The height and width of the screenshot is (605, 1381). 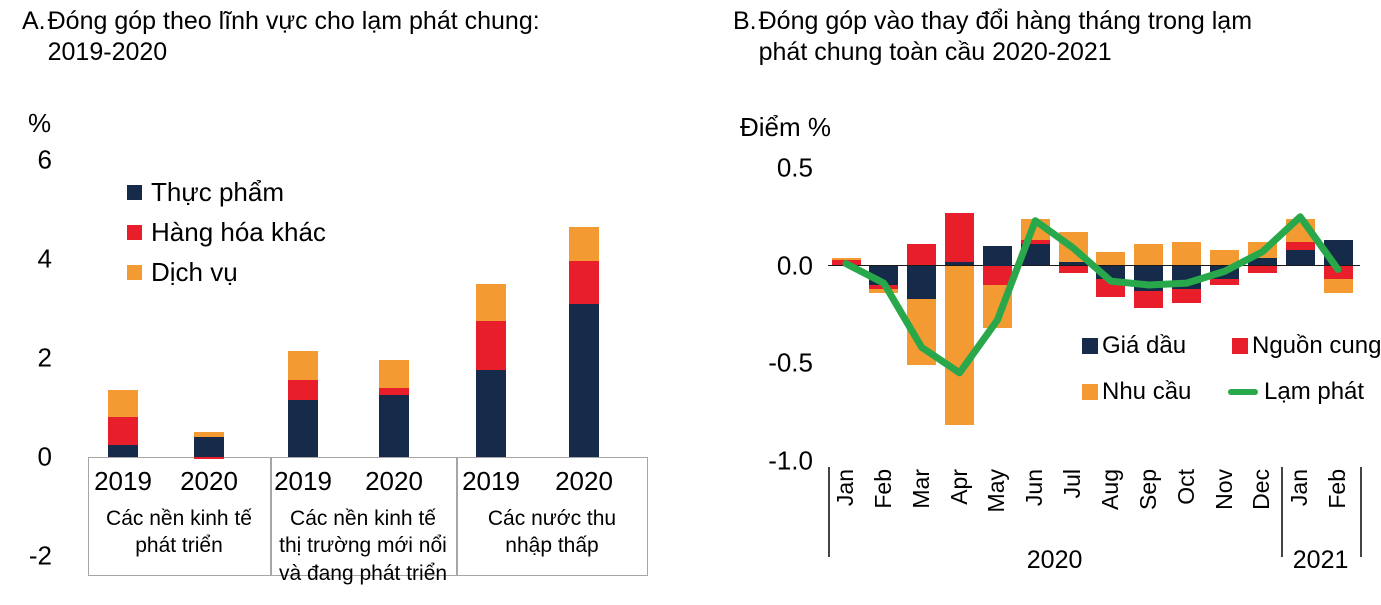 I want to click on panel-a-group-label: Các nước thu nhập thấp, so click(x=552, y=532).